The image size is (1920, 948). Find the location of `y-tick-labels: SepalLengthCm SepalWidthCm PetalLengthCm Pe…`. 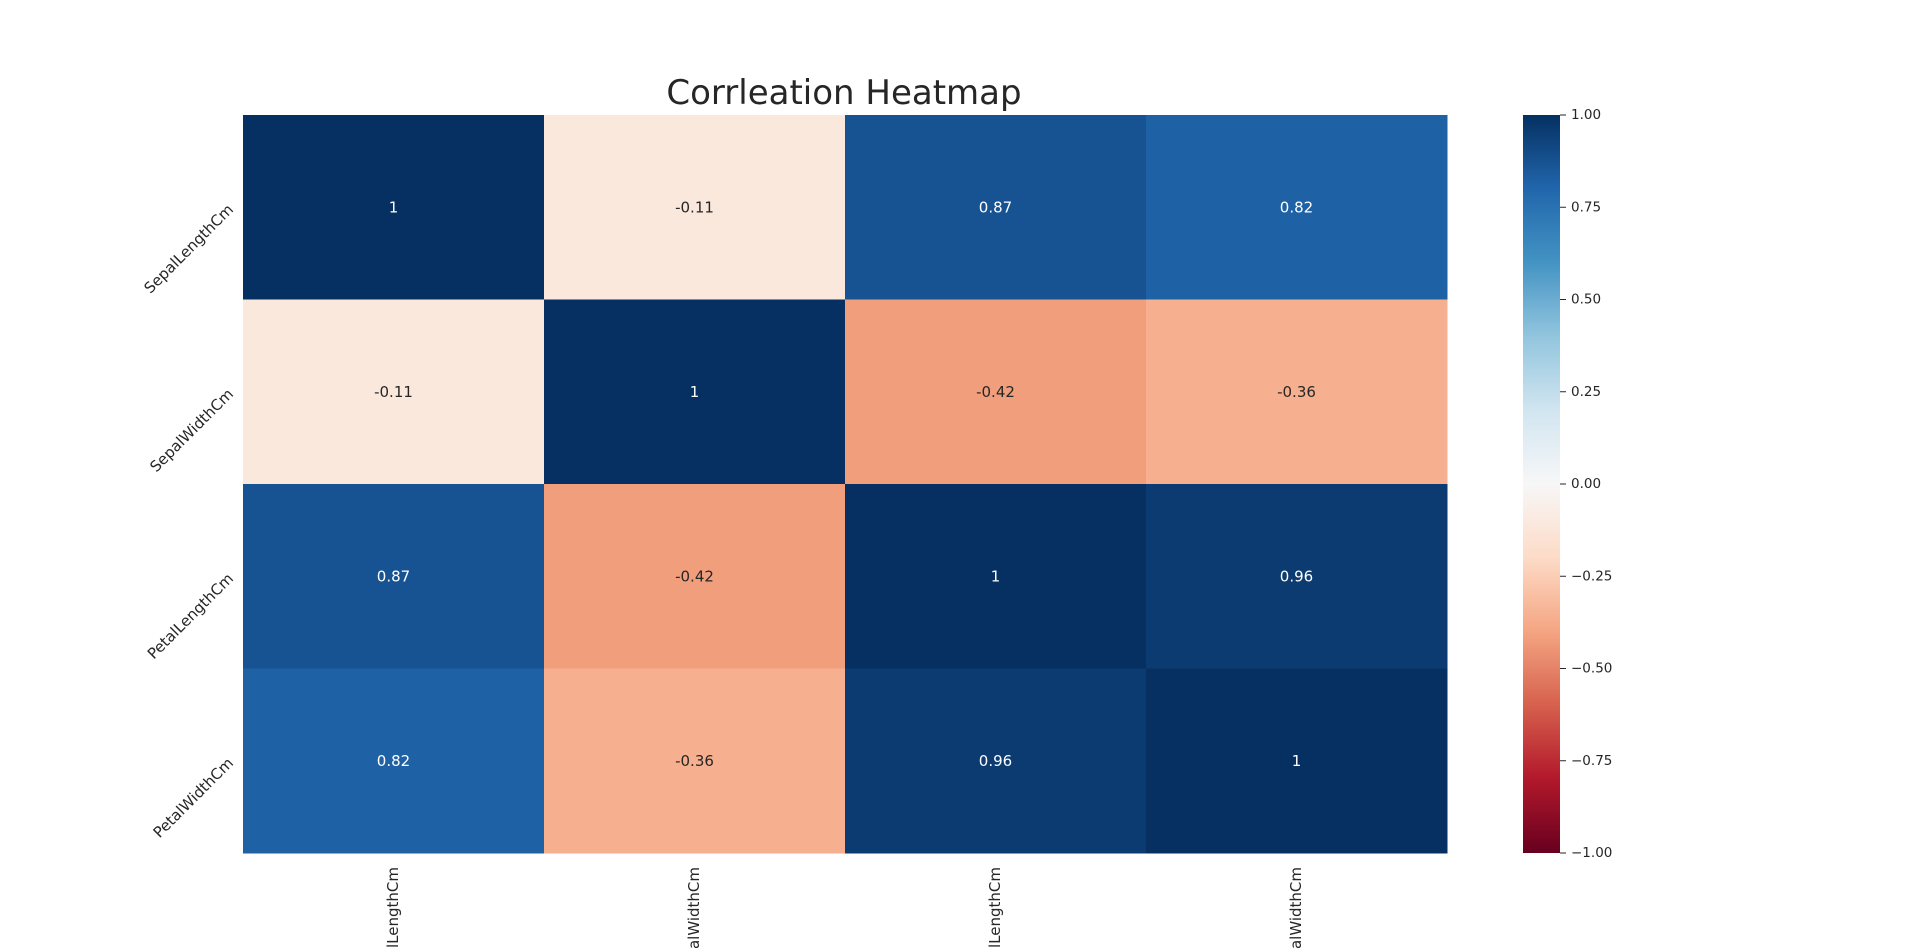

y-tick-labels: SepalLengthCm SepalWidthCm PetalLengthCm Pe… is located at coordinates (189, 521).